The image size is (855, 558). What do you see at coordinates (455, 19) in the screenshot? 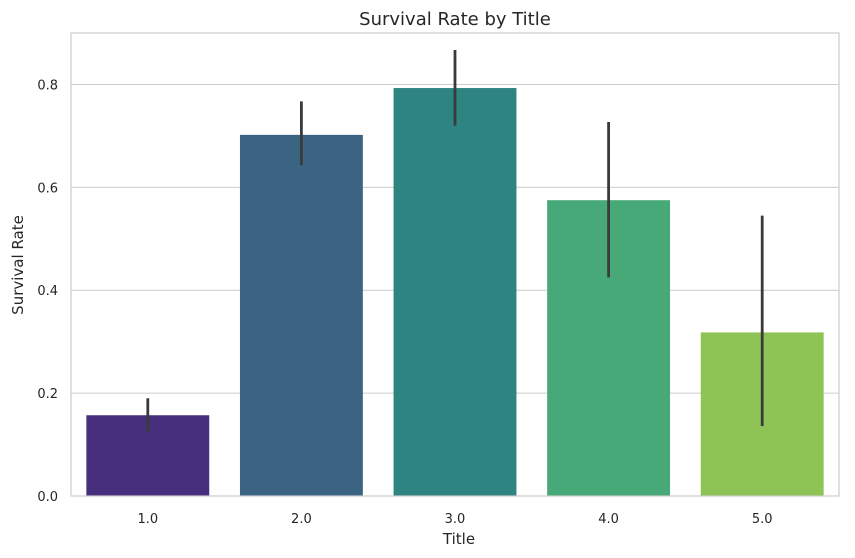
I see `chart-title: Survival Rate by Title` at bounding box center [455, 19].